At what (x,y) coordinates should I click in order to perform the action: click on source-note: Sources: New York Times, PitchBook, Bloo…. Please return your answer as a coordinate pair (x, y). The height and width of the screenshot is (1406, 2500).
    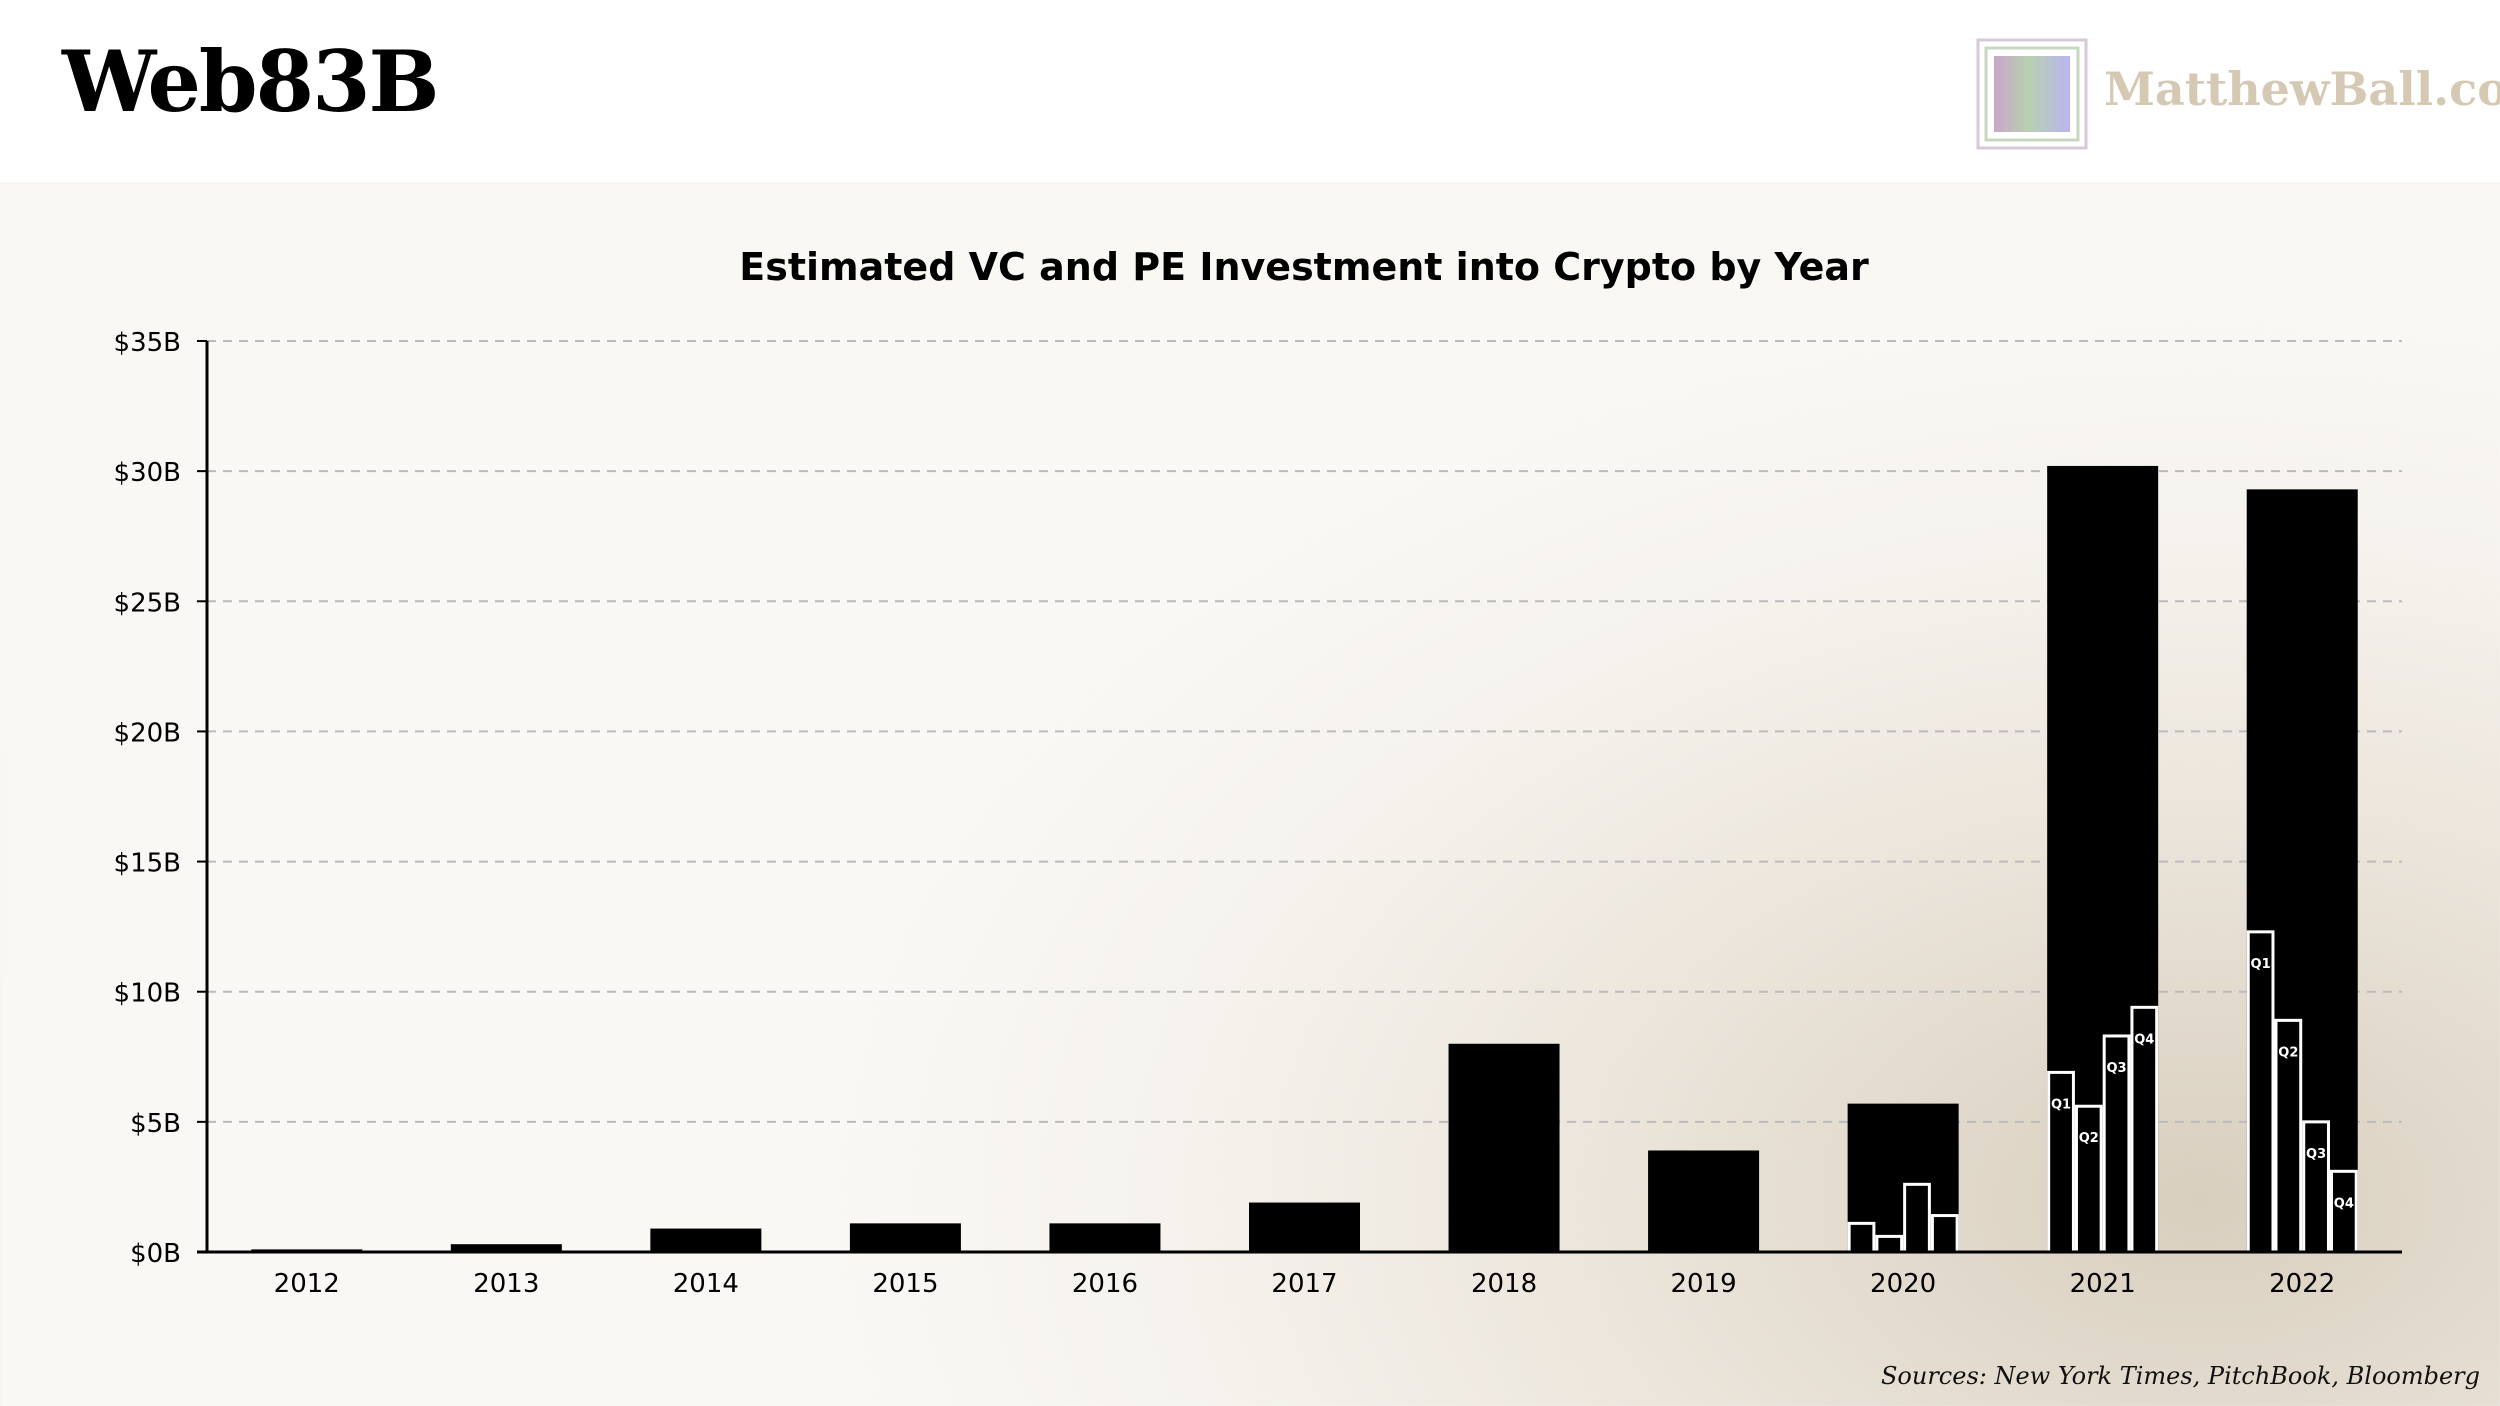
    Looking at the image, I should click on (2180, 1376).